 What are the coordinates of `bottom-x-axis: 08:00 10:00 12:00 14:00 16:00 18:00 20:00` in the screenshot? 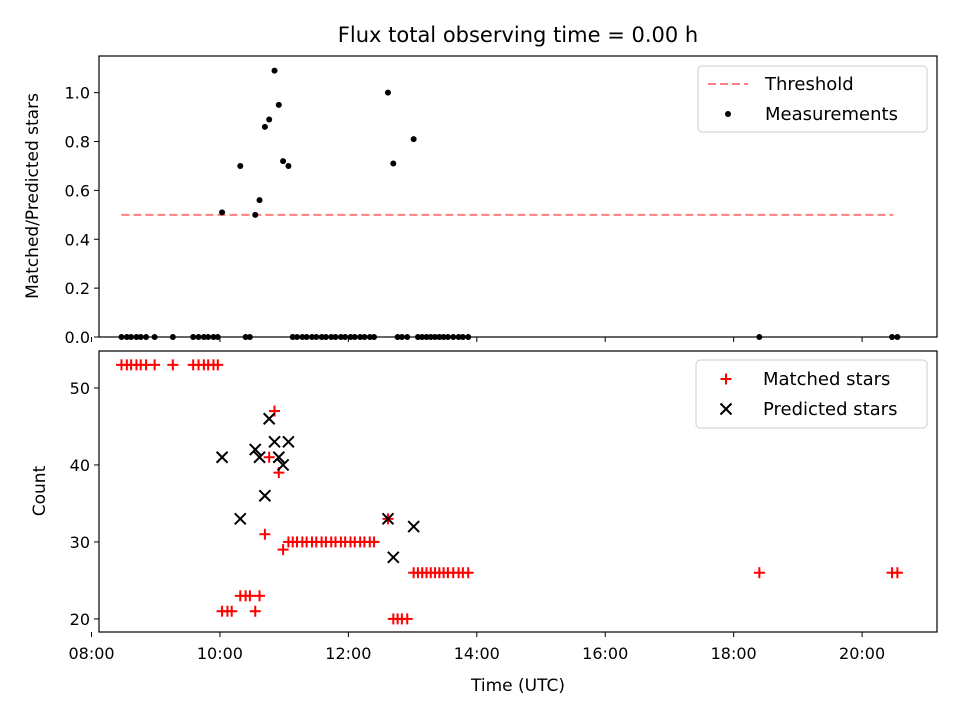 It's located at (476, 647).